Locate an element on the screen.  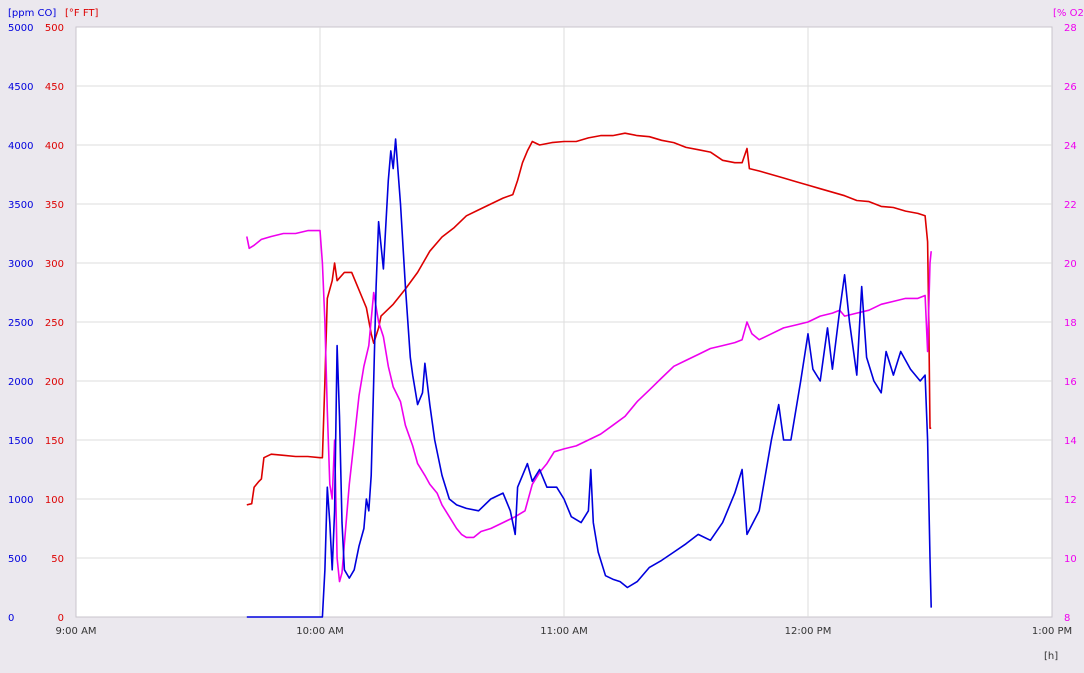
temp-tick-label: 450 is located at coordinates (54, 87).